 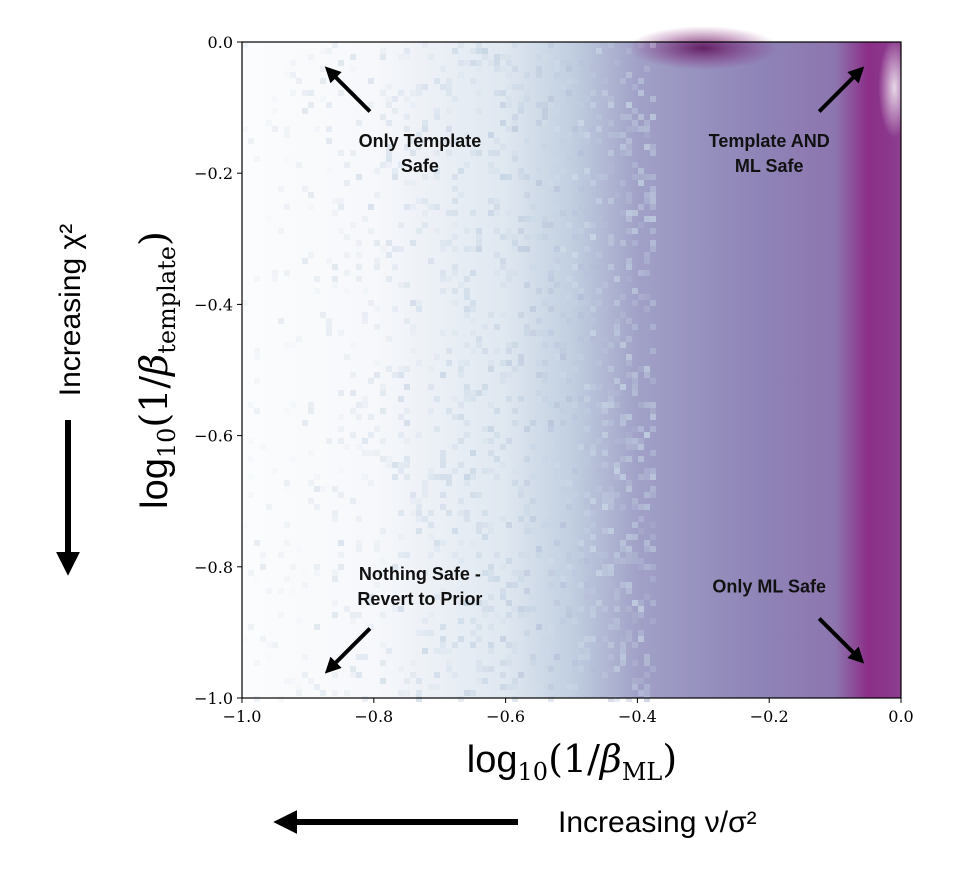 What do you see at coordinates (213, 304) in the screenshot?
I see `y-tick-label: −0.4` at bounding box center [213, 304].